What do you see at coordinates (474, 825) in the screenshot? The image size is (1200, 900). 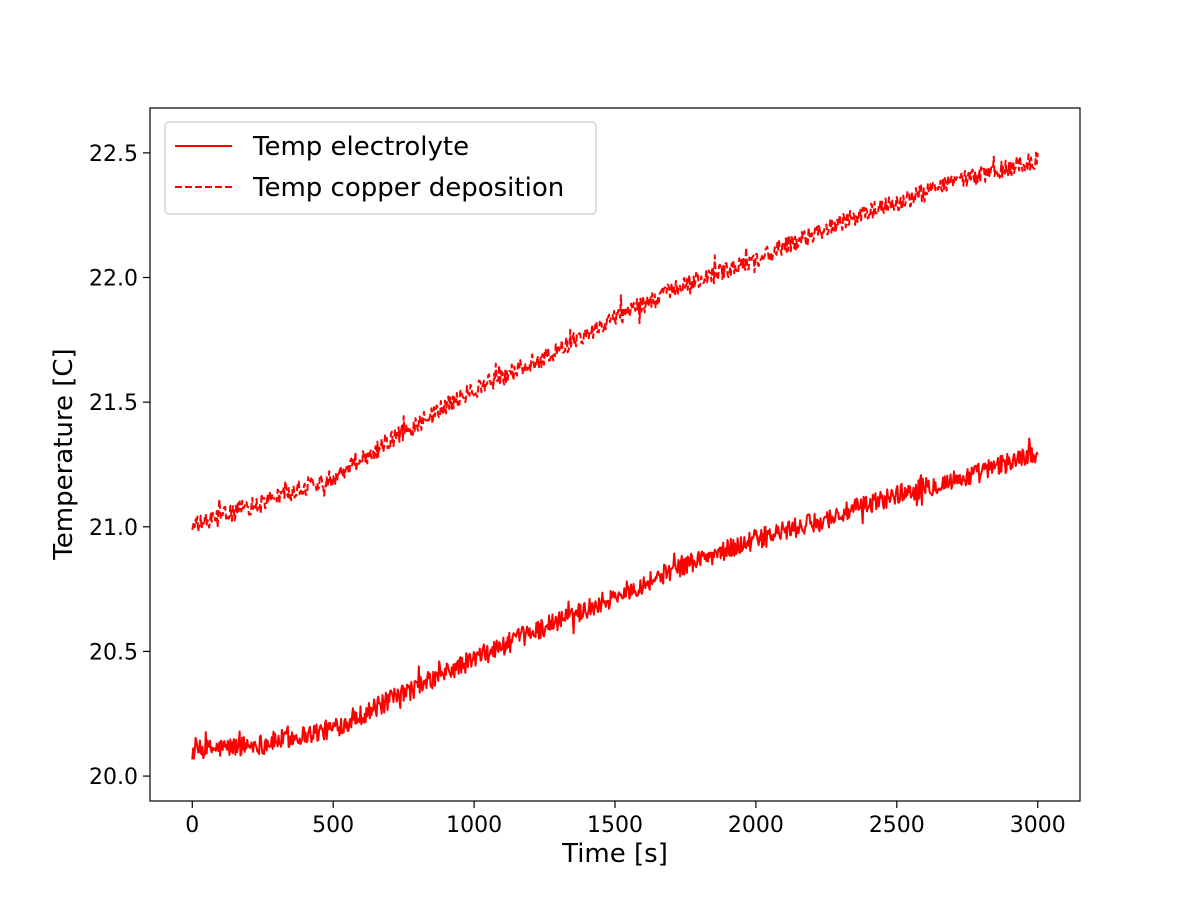 I see `x-tick-label: 1000` at bounding box center [474, 825].